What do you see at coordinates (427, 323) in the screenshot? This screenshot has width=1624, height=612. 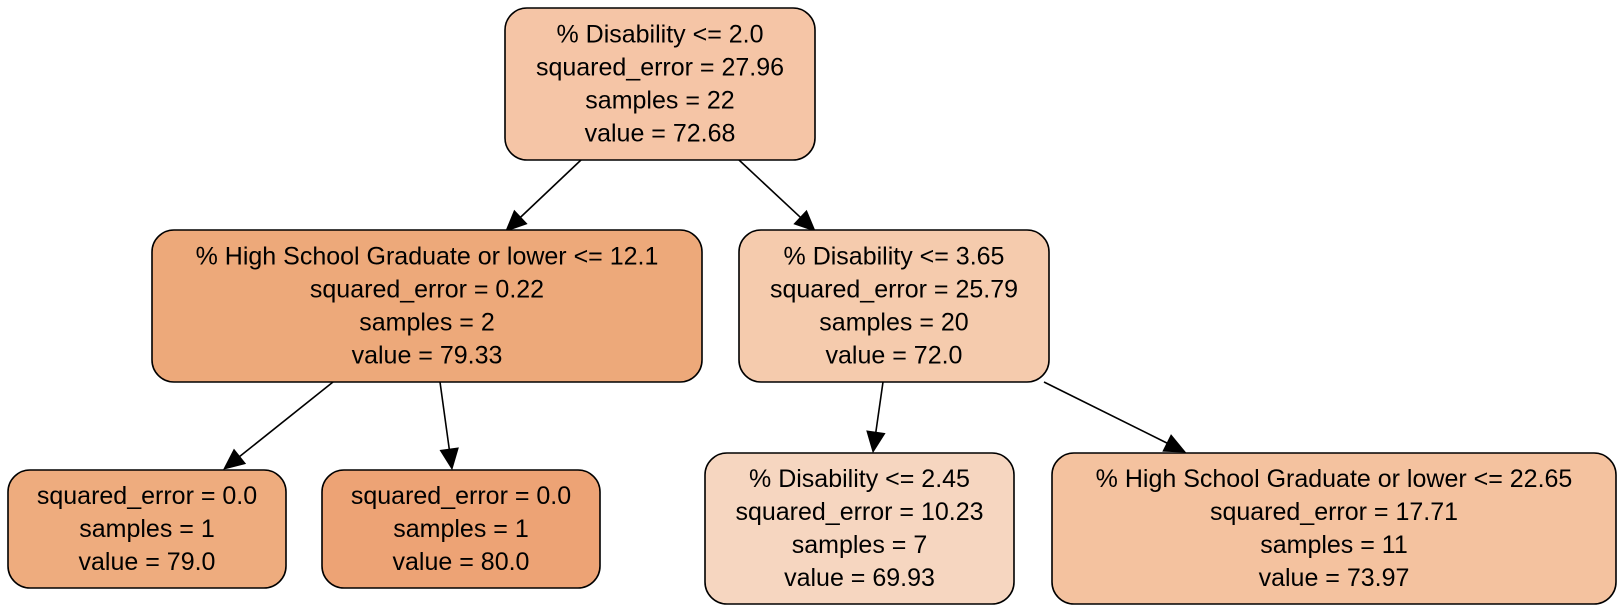 I see `node-text-line: samples = 2` at bounding box center [427, 323].